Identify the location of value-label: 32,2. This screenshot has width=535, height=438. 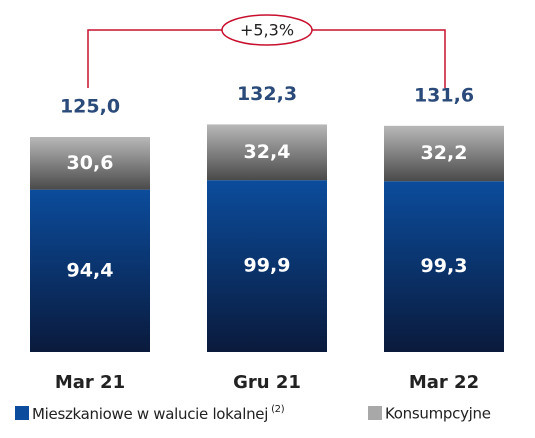
(444, 153).